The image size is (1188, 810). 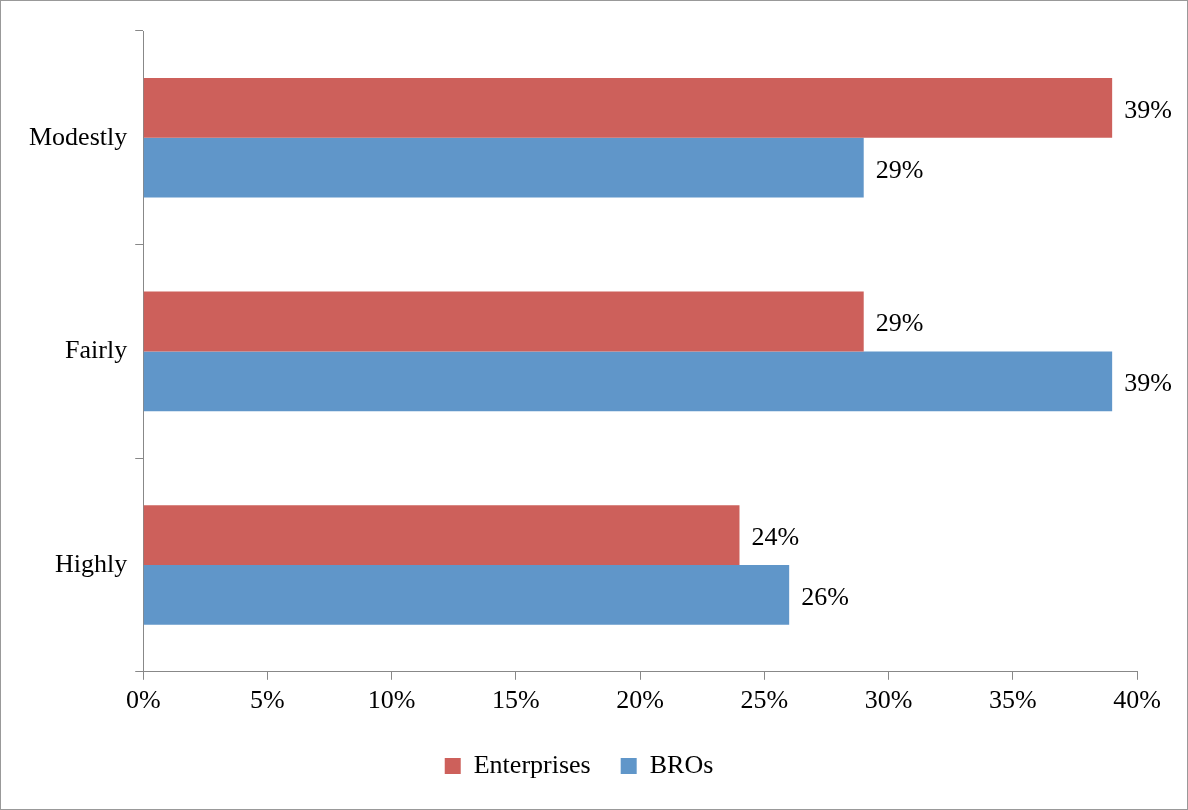 What do you see at coordinates (825, 596) in the screenshot?
I see `data-label: 26%` at bounding box center [825, 596].